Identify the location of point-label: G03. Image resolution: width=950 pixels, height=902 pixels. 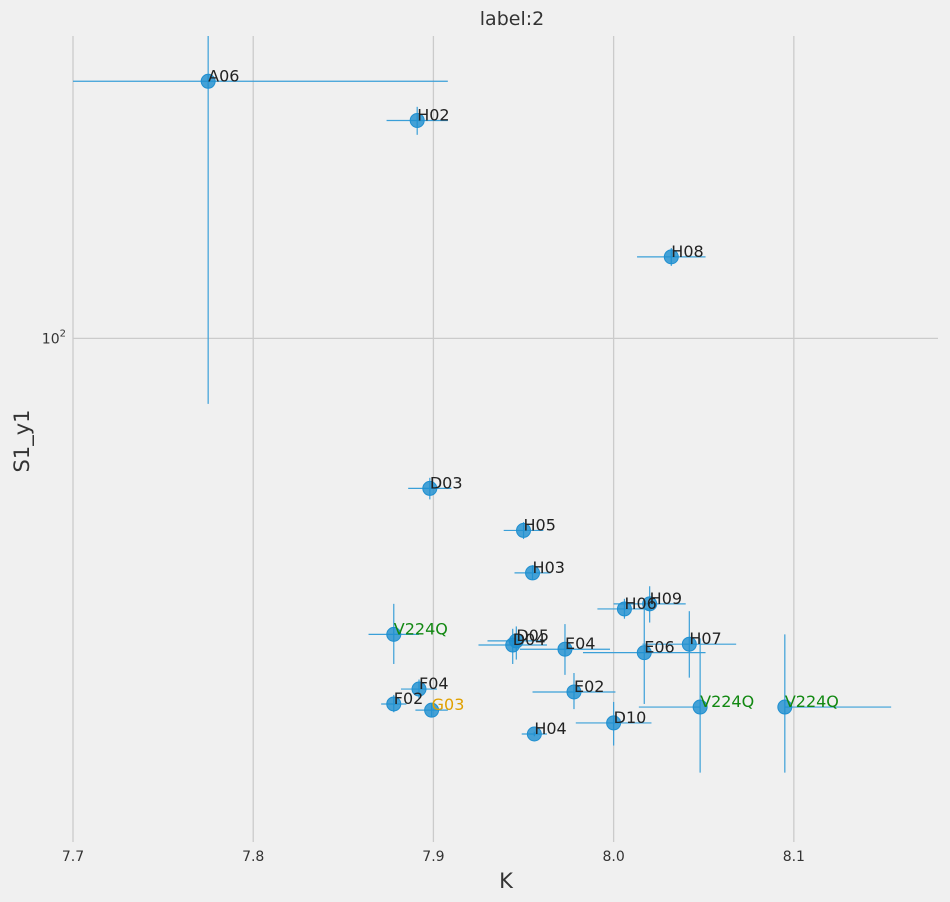
(448, 704).